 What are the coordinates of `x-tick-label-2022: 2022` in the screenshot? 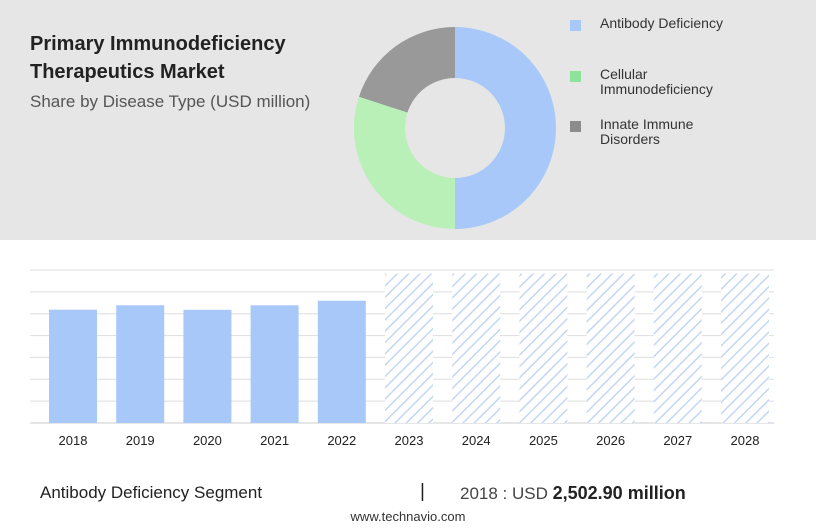 It's located at (341, 440).